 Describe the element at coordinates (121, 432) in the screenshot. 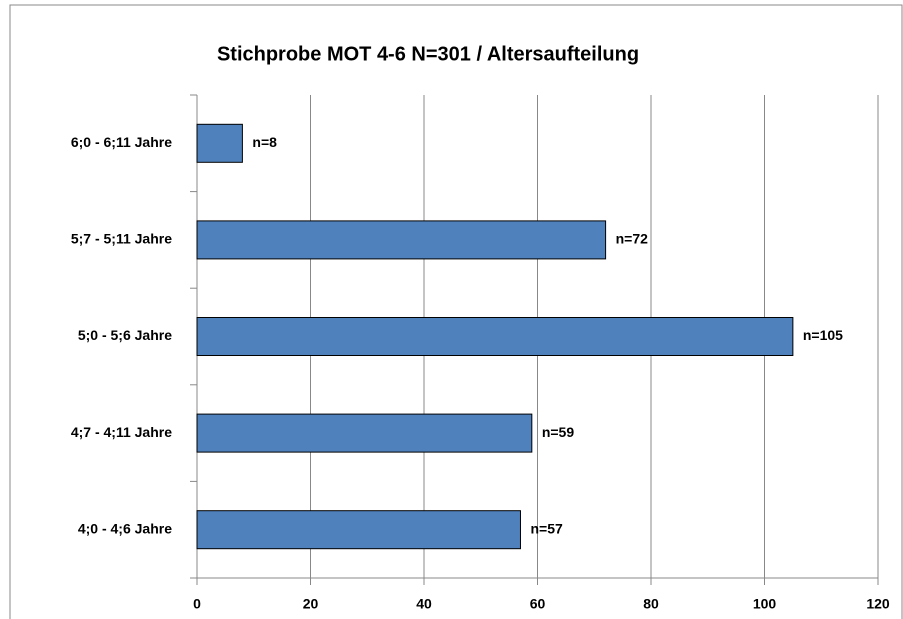

I see `y-tick-label: 4;7 - 4;11 Jahre` at that location.